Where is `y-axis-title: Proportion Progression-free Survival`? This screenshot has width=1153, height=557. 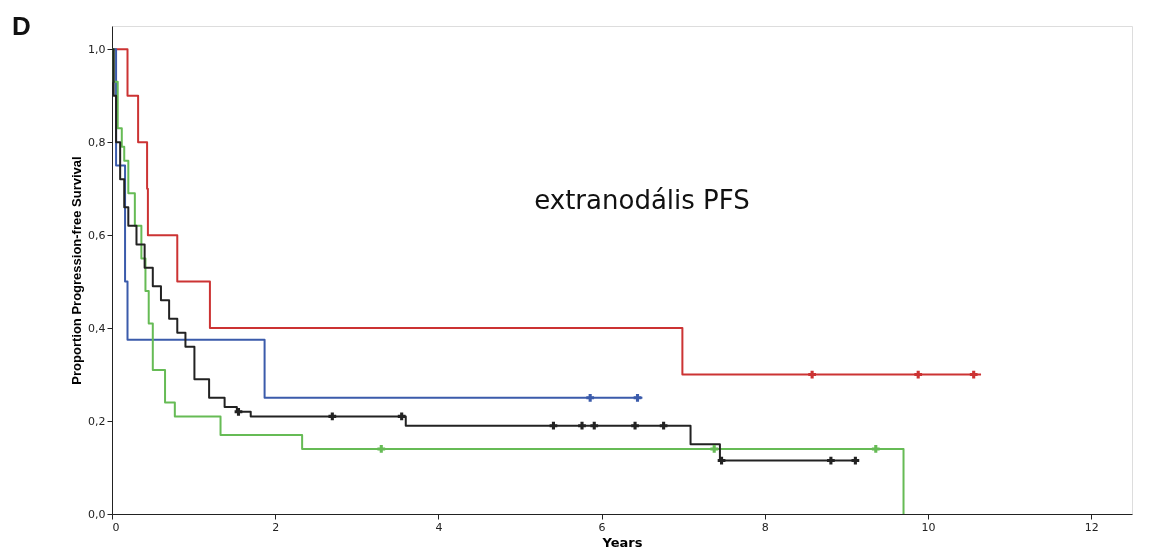 y-axis-title: Proportion Progression-free Survival is located at coordinates (77, 270).